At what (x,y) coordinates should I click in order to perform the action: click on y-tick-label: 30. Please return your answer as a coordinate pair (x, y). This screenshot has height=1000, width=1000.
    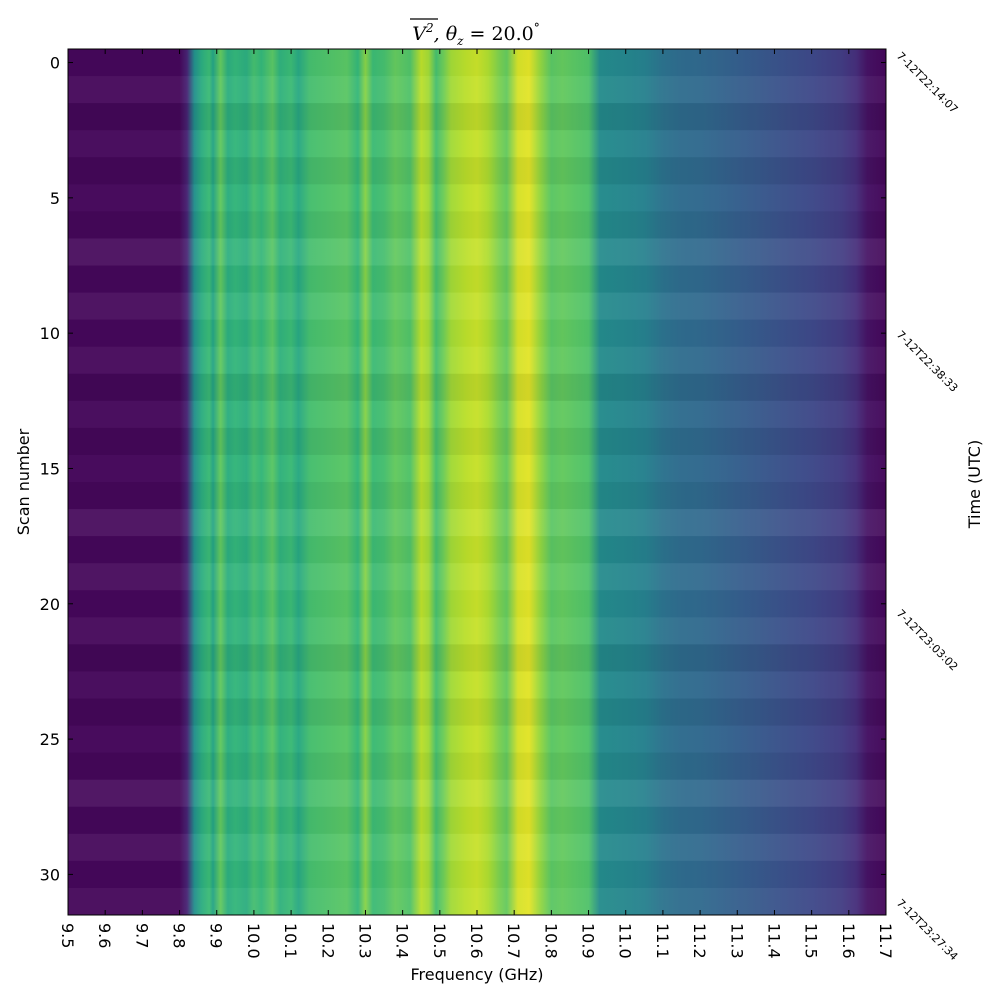
    Looking at the image, I should click on (50, 874).